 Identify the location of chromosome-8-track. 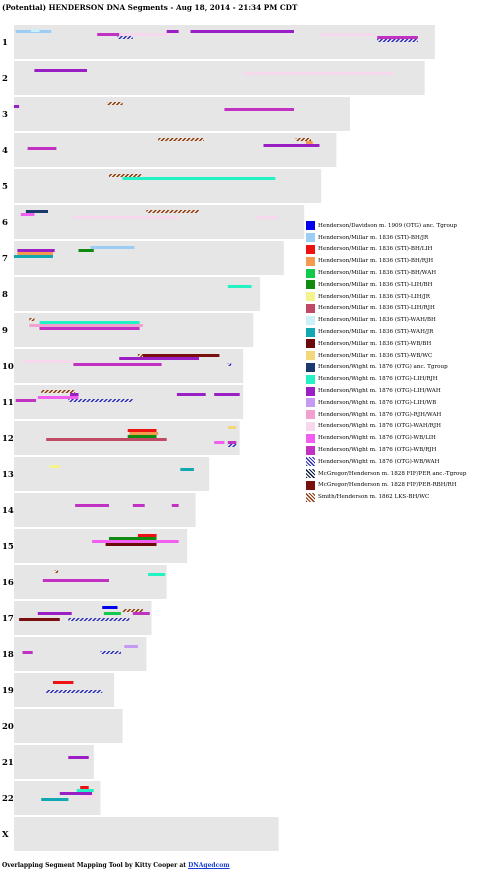
(137, 294).